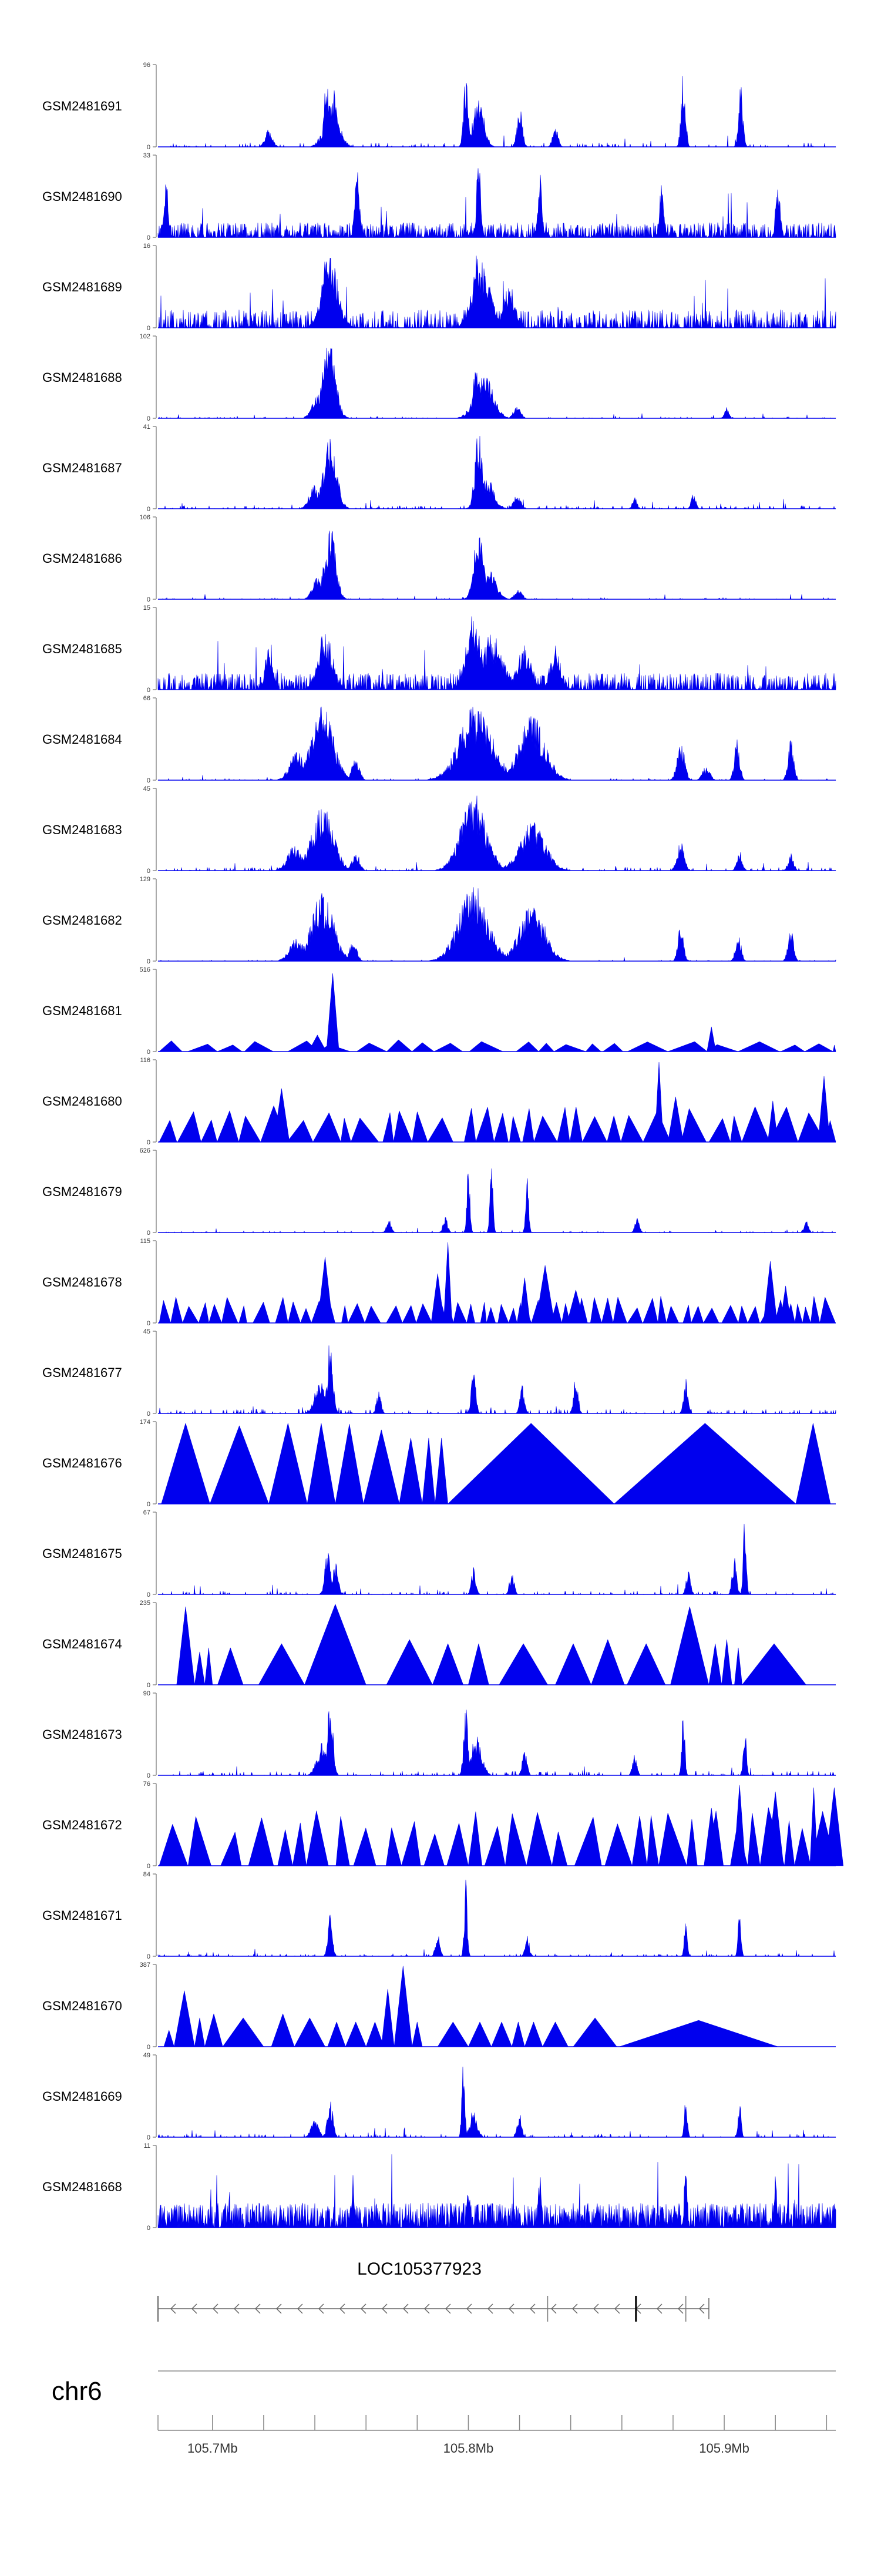 The image size is (881, 2576). I want to click on track-label: GSM2481675, so click(82, 1554).